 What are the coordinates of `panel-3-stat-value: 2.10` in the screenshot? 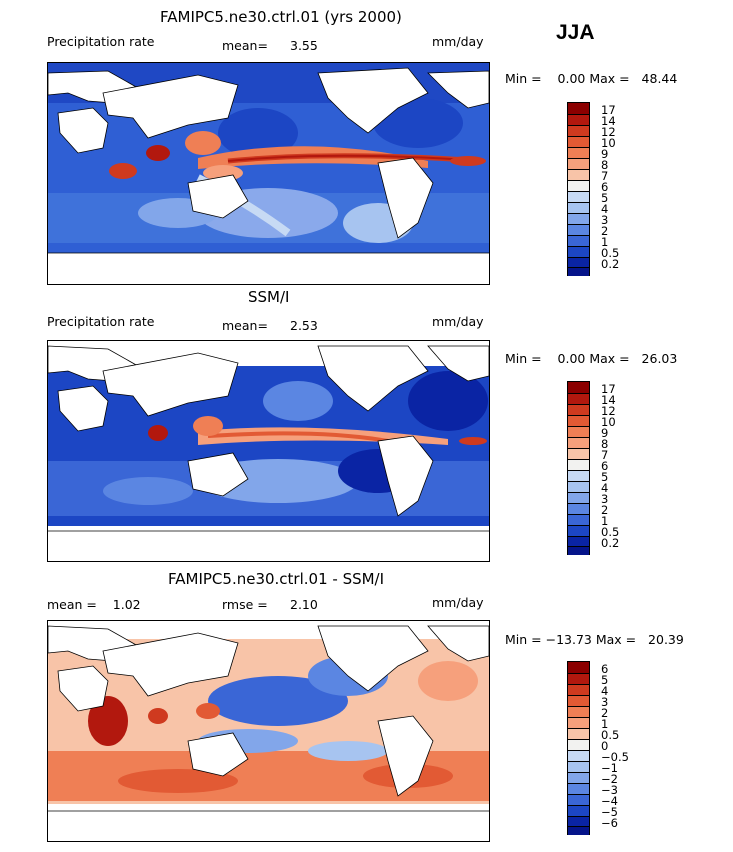 It's located at (304, 604).